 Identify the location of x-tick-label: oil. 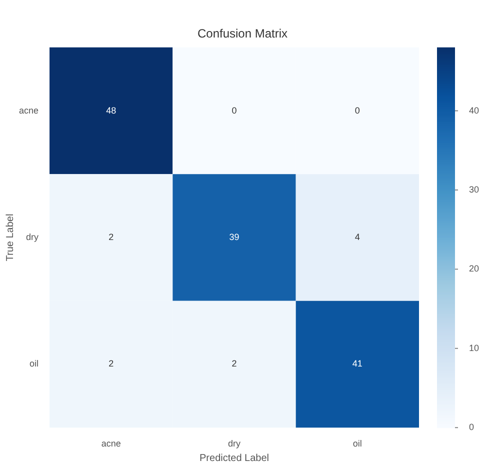
(357, 443).